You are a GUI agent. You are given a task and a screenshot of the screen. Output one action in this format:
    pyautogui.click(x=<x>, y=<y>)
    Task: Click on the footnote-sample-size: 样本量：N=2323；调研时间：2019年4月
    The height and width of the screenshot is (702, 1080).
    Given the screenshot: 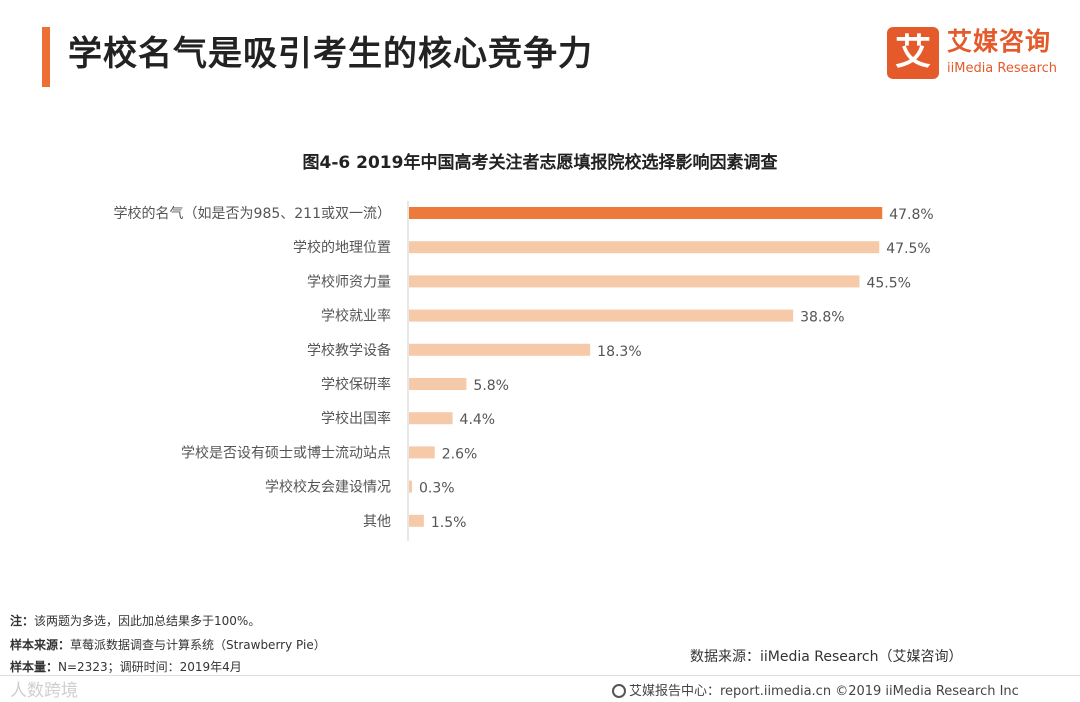 What is the action you would take?
    pyautogui.click(x=126, y=667)
    